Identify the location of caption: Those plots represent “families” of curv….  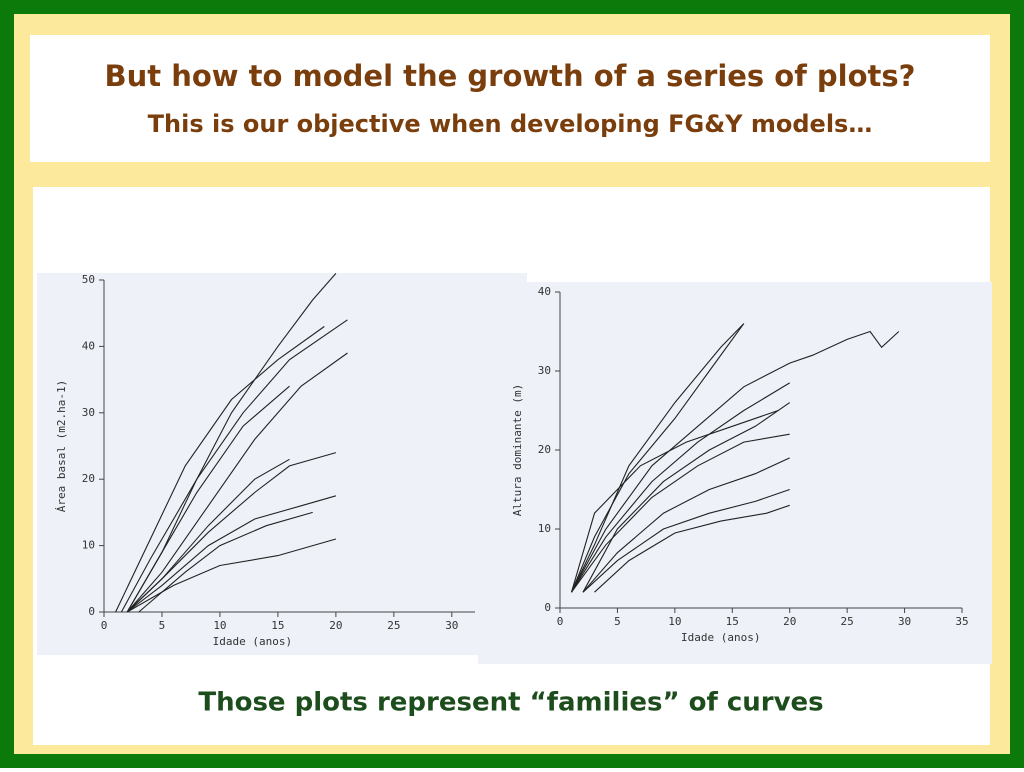
(510, 703).